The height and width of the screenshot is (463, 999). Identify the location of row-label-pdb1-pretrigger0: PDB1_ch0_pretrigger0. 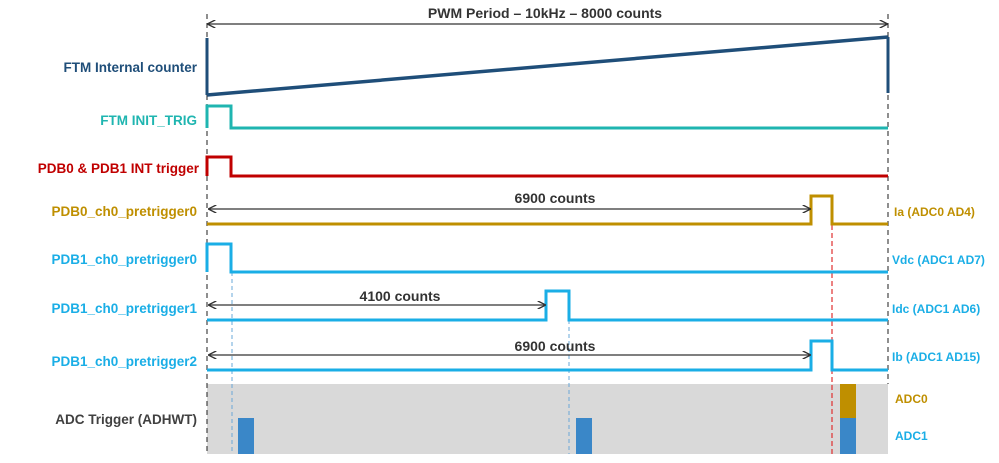
(124, 259).